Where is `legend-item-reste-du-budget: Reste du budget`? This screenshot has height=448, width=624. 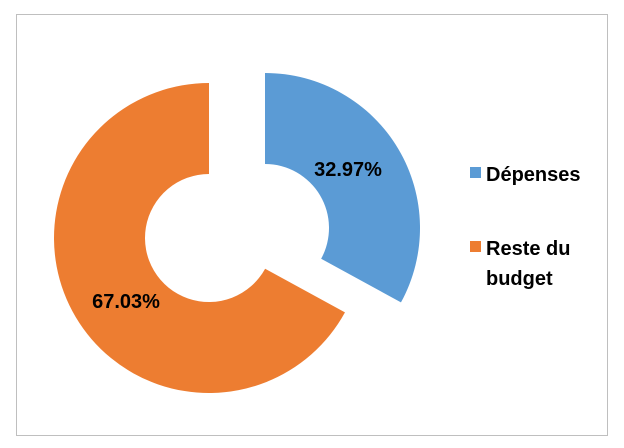 legend-item-reste-du-budget: Reste du budget is located at coordinates (533, 264).